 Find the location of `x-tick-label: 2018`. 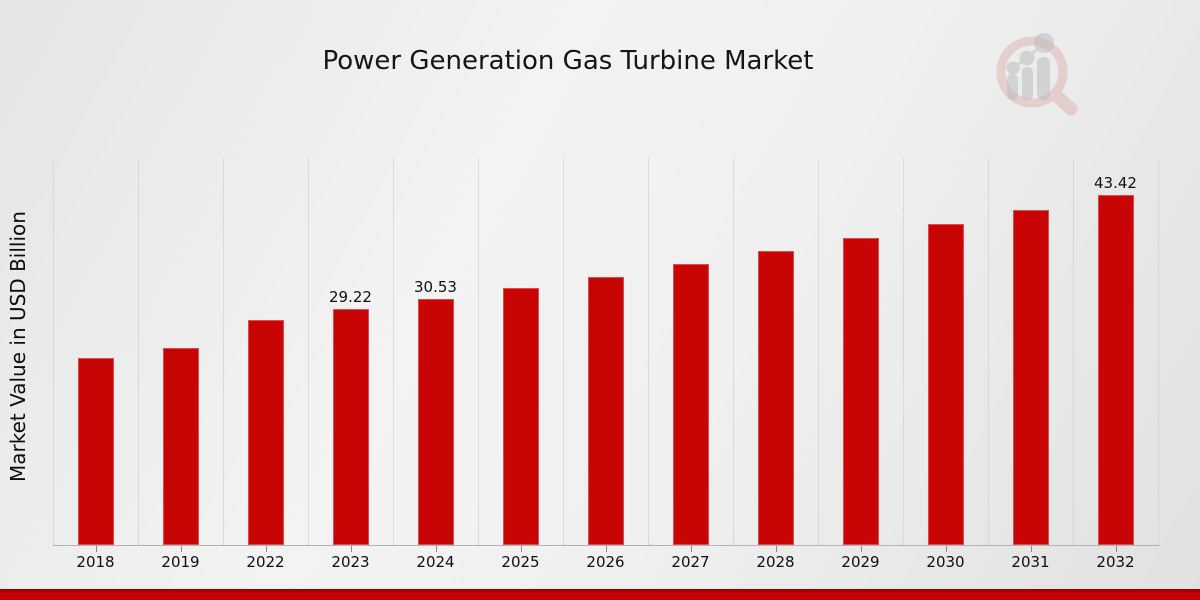

x-tick-label: 2018 is located at coordinates (95, 562).